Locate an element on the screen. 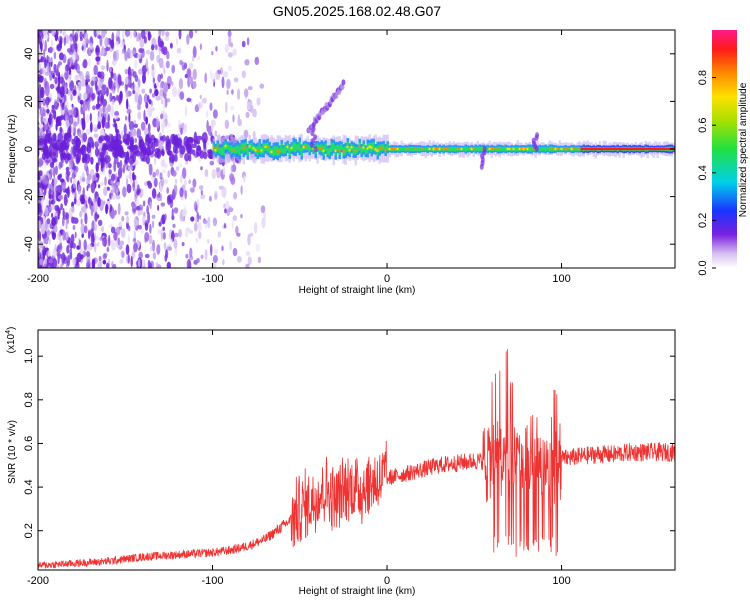 Image resolution: width=750 pixels, height=600 pixels. y-tick-label: -40 is located at coordinates (29, 244).